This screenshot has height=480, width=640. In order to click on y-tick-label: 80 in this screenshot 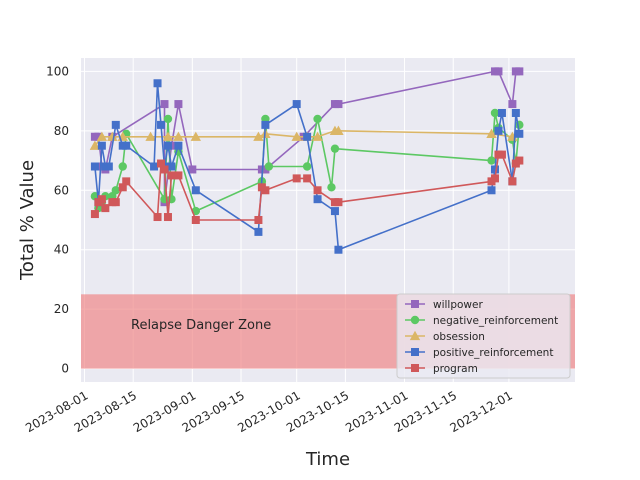, I will do `click(61, 131)`.